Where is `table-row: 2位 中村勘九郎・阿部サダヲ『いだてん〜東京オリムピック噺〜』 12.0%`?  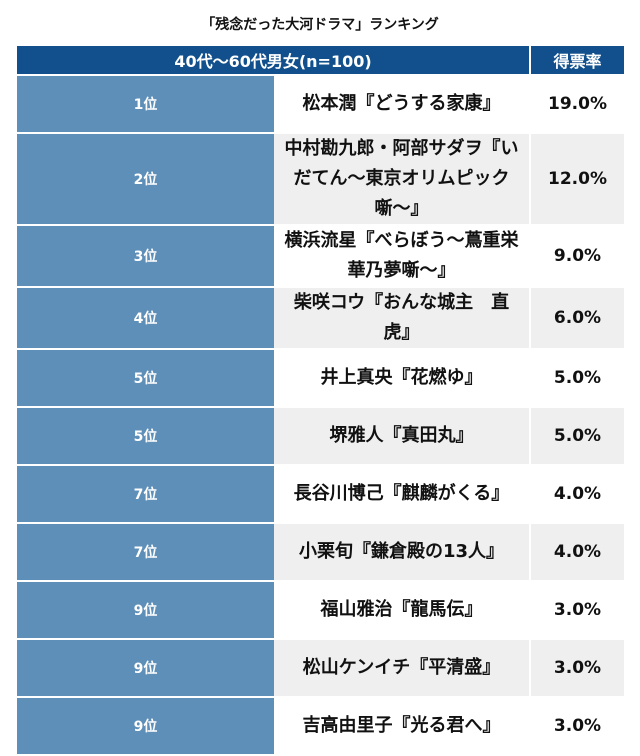
table-row: 2位 中村勘九郎・阿部サダヲ『いだてん〜東京オリムピック噺〜』 12.0% is located at coordinates (320, 179).